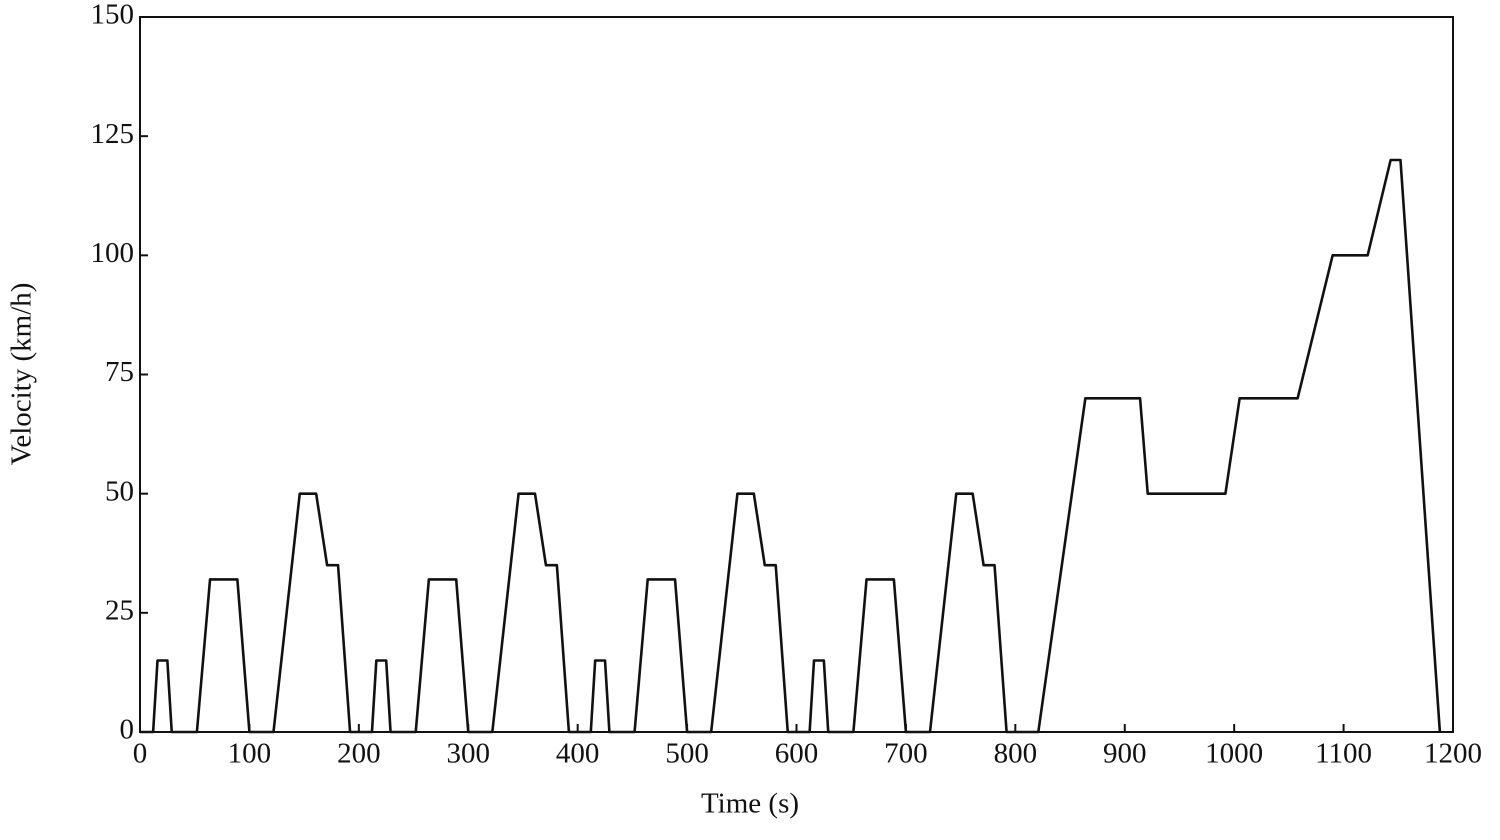  Describe the element at coordinates (113, 134) in the screenshot. I see `y-tick-label: 125` at that location.